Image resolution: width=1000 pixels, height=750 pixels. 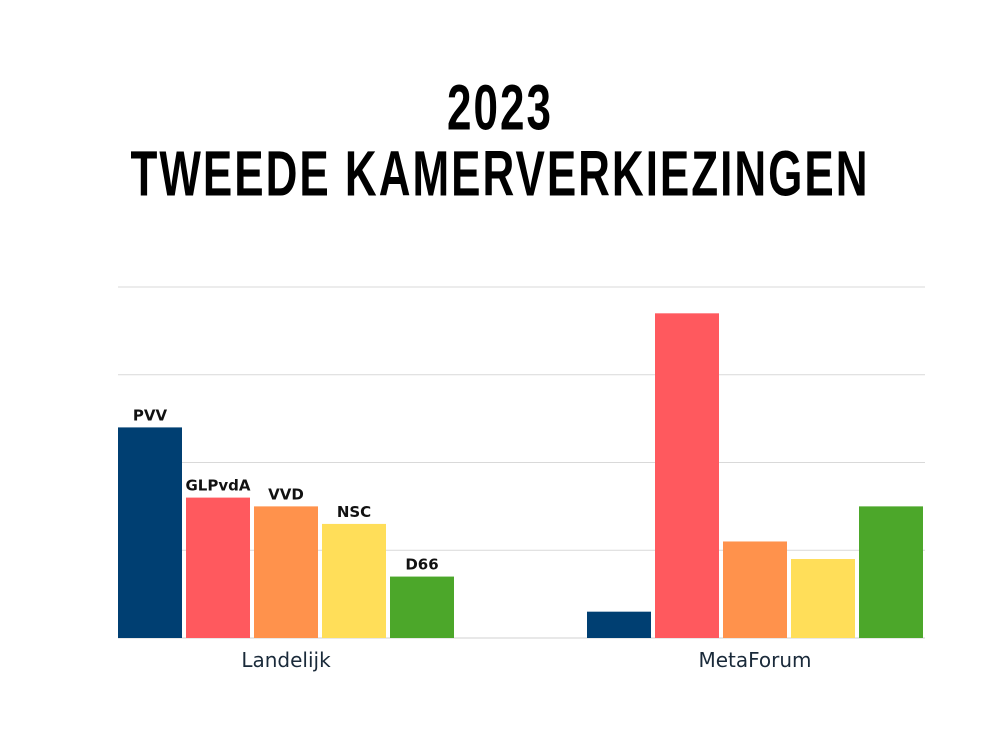 What do you see at coordinates (687, 475) in the screenshot?
I see `bar-glpvda-metaforum` at bounding box center [687, 475].